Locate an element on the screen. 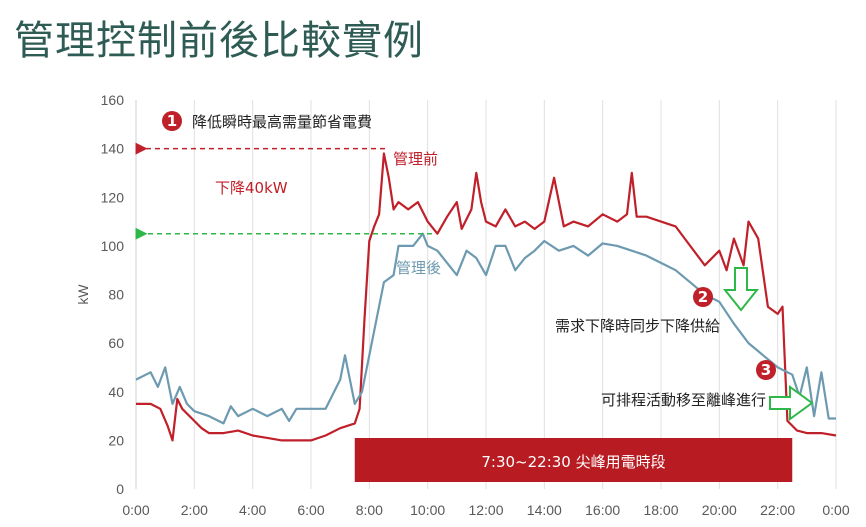 The image size is (866, 527). y-tick-label: 120 is located at coordinates (113, 197).